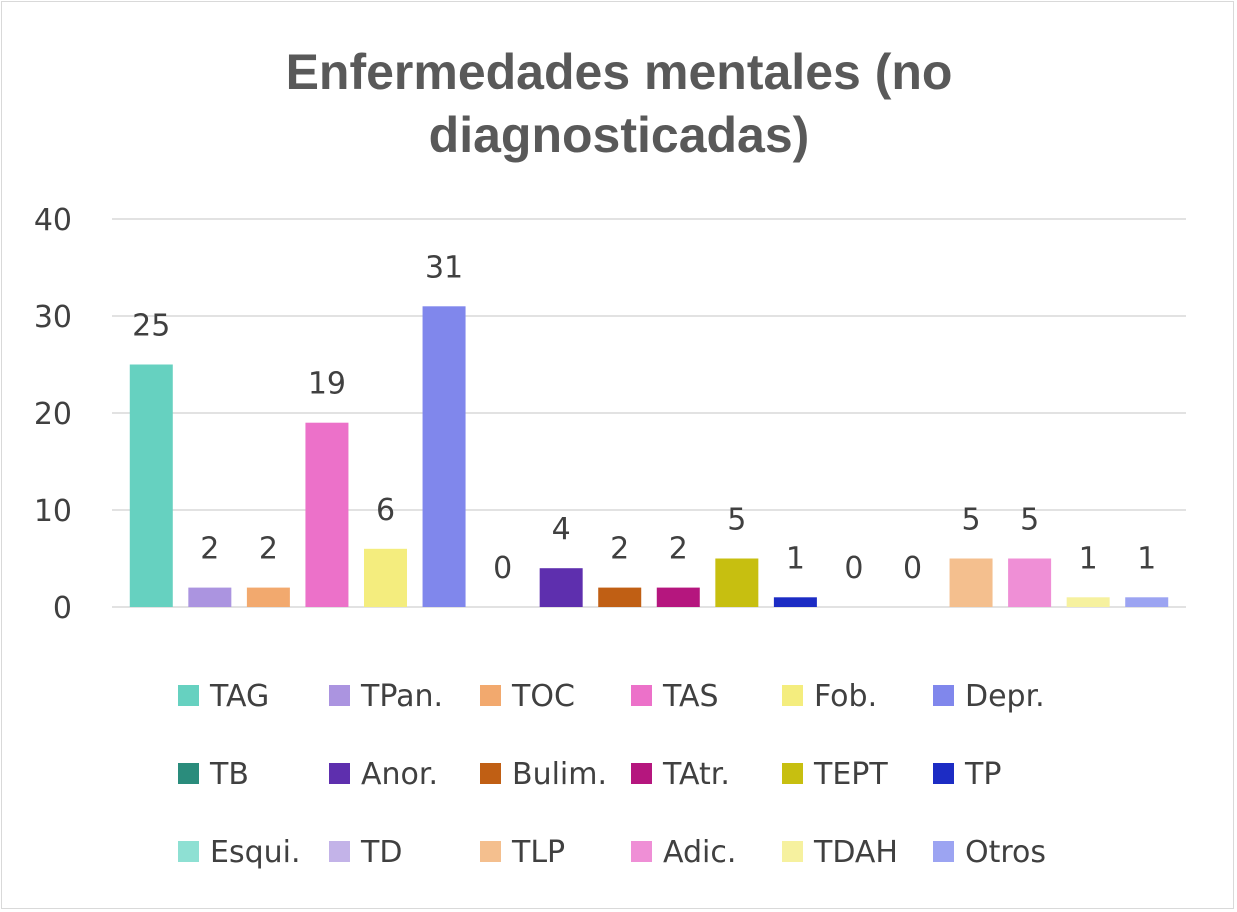  I want to click on data-label: 25, so click(151, 326).